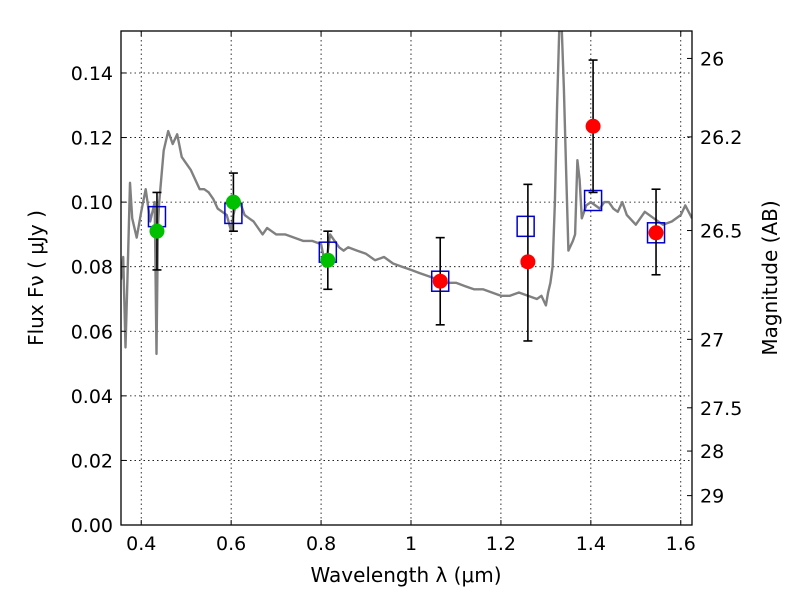  I want to click on right-tick-label: 28, so click(712, 452).